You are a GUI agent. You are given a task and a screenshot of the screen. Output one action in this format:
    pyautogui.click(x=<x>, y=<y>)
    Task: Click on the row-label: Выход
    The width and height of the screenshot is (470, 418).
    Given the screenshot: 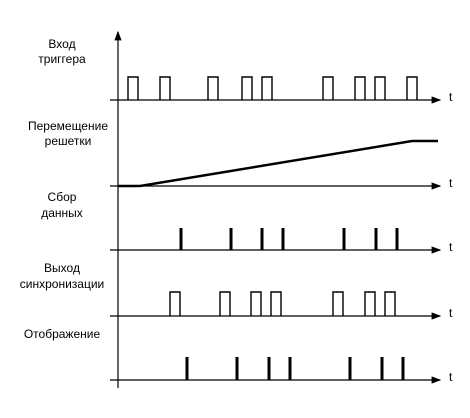 What is the action you would take?
    pyautogui.click(x=62, y=268)
    